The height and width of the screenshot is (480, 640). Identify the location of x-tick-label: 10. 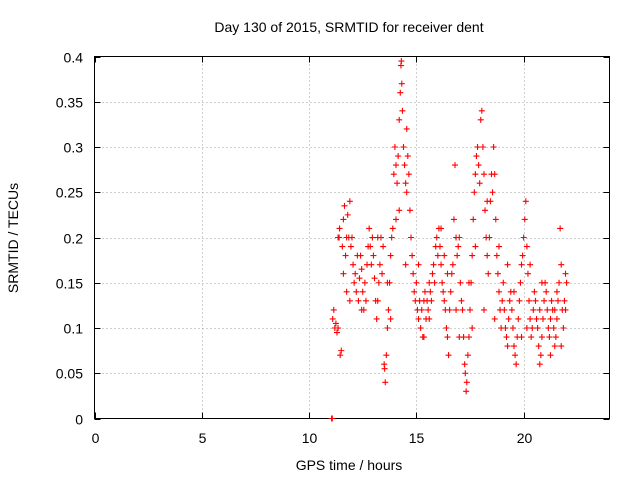
(310, 438).